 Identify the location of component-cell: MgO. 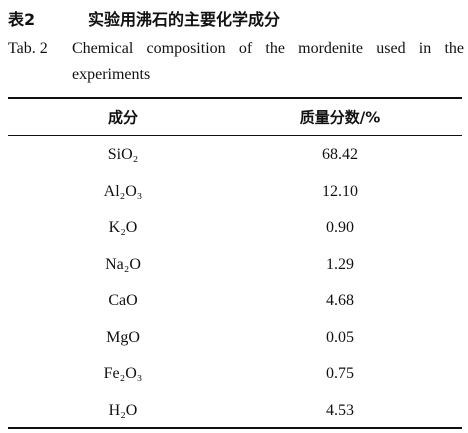
(123, 337).